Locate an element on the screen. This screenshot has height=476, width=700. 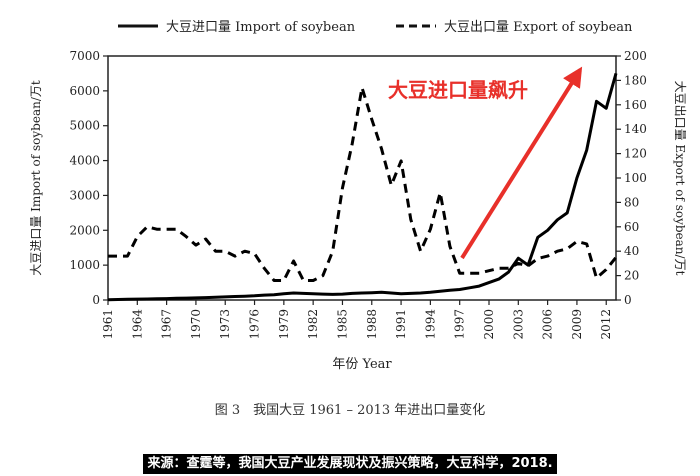
source-caption: 来源：查霆等，我国大豆产业发展现状及振兴策略，大豆科学，2018. is located at coordinates (350, 464).